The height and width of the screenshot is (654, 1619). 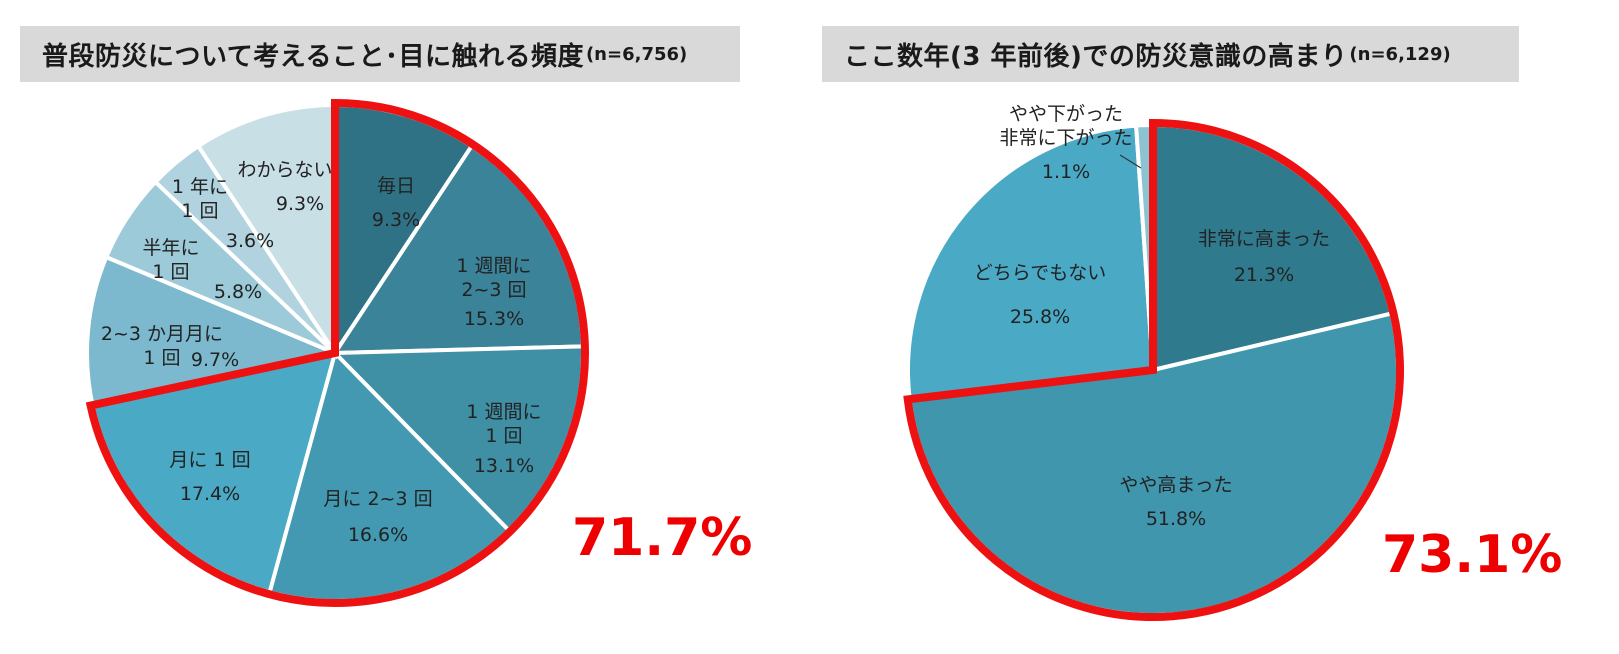 I want to click on pie-1-slice-8-label: 1 年に 1 回, so click(x=200, y=199).